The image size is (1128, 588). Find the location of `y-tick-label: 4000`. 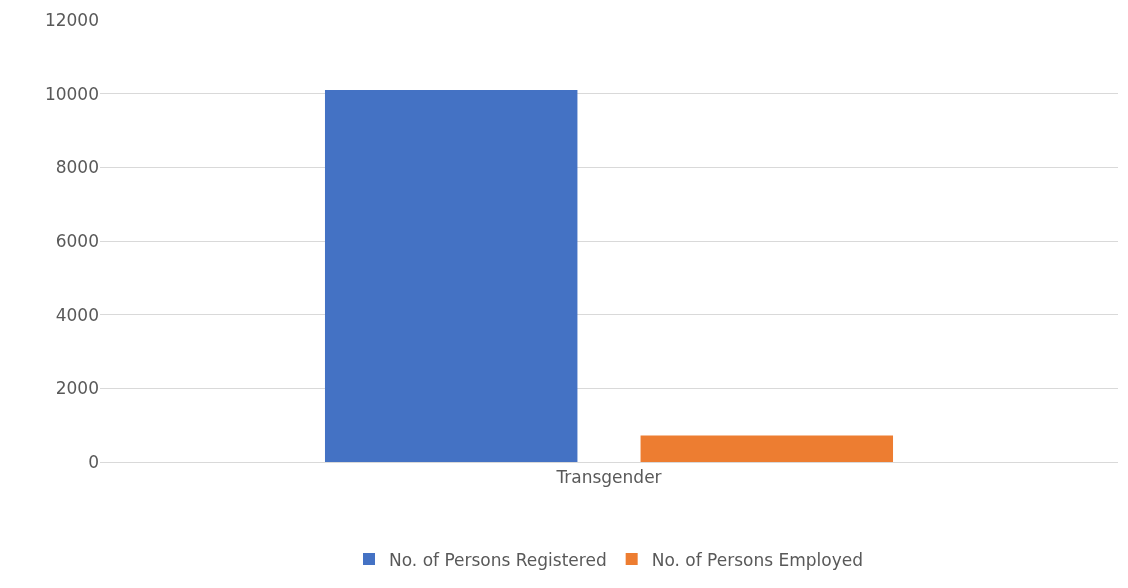

y-tick-label: 4000 is located at coordinates (77, 314).